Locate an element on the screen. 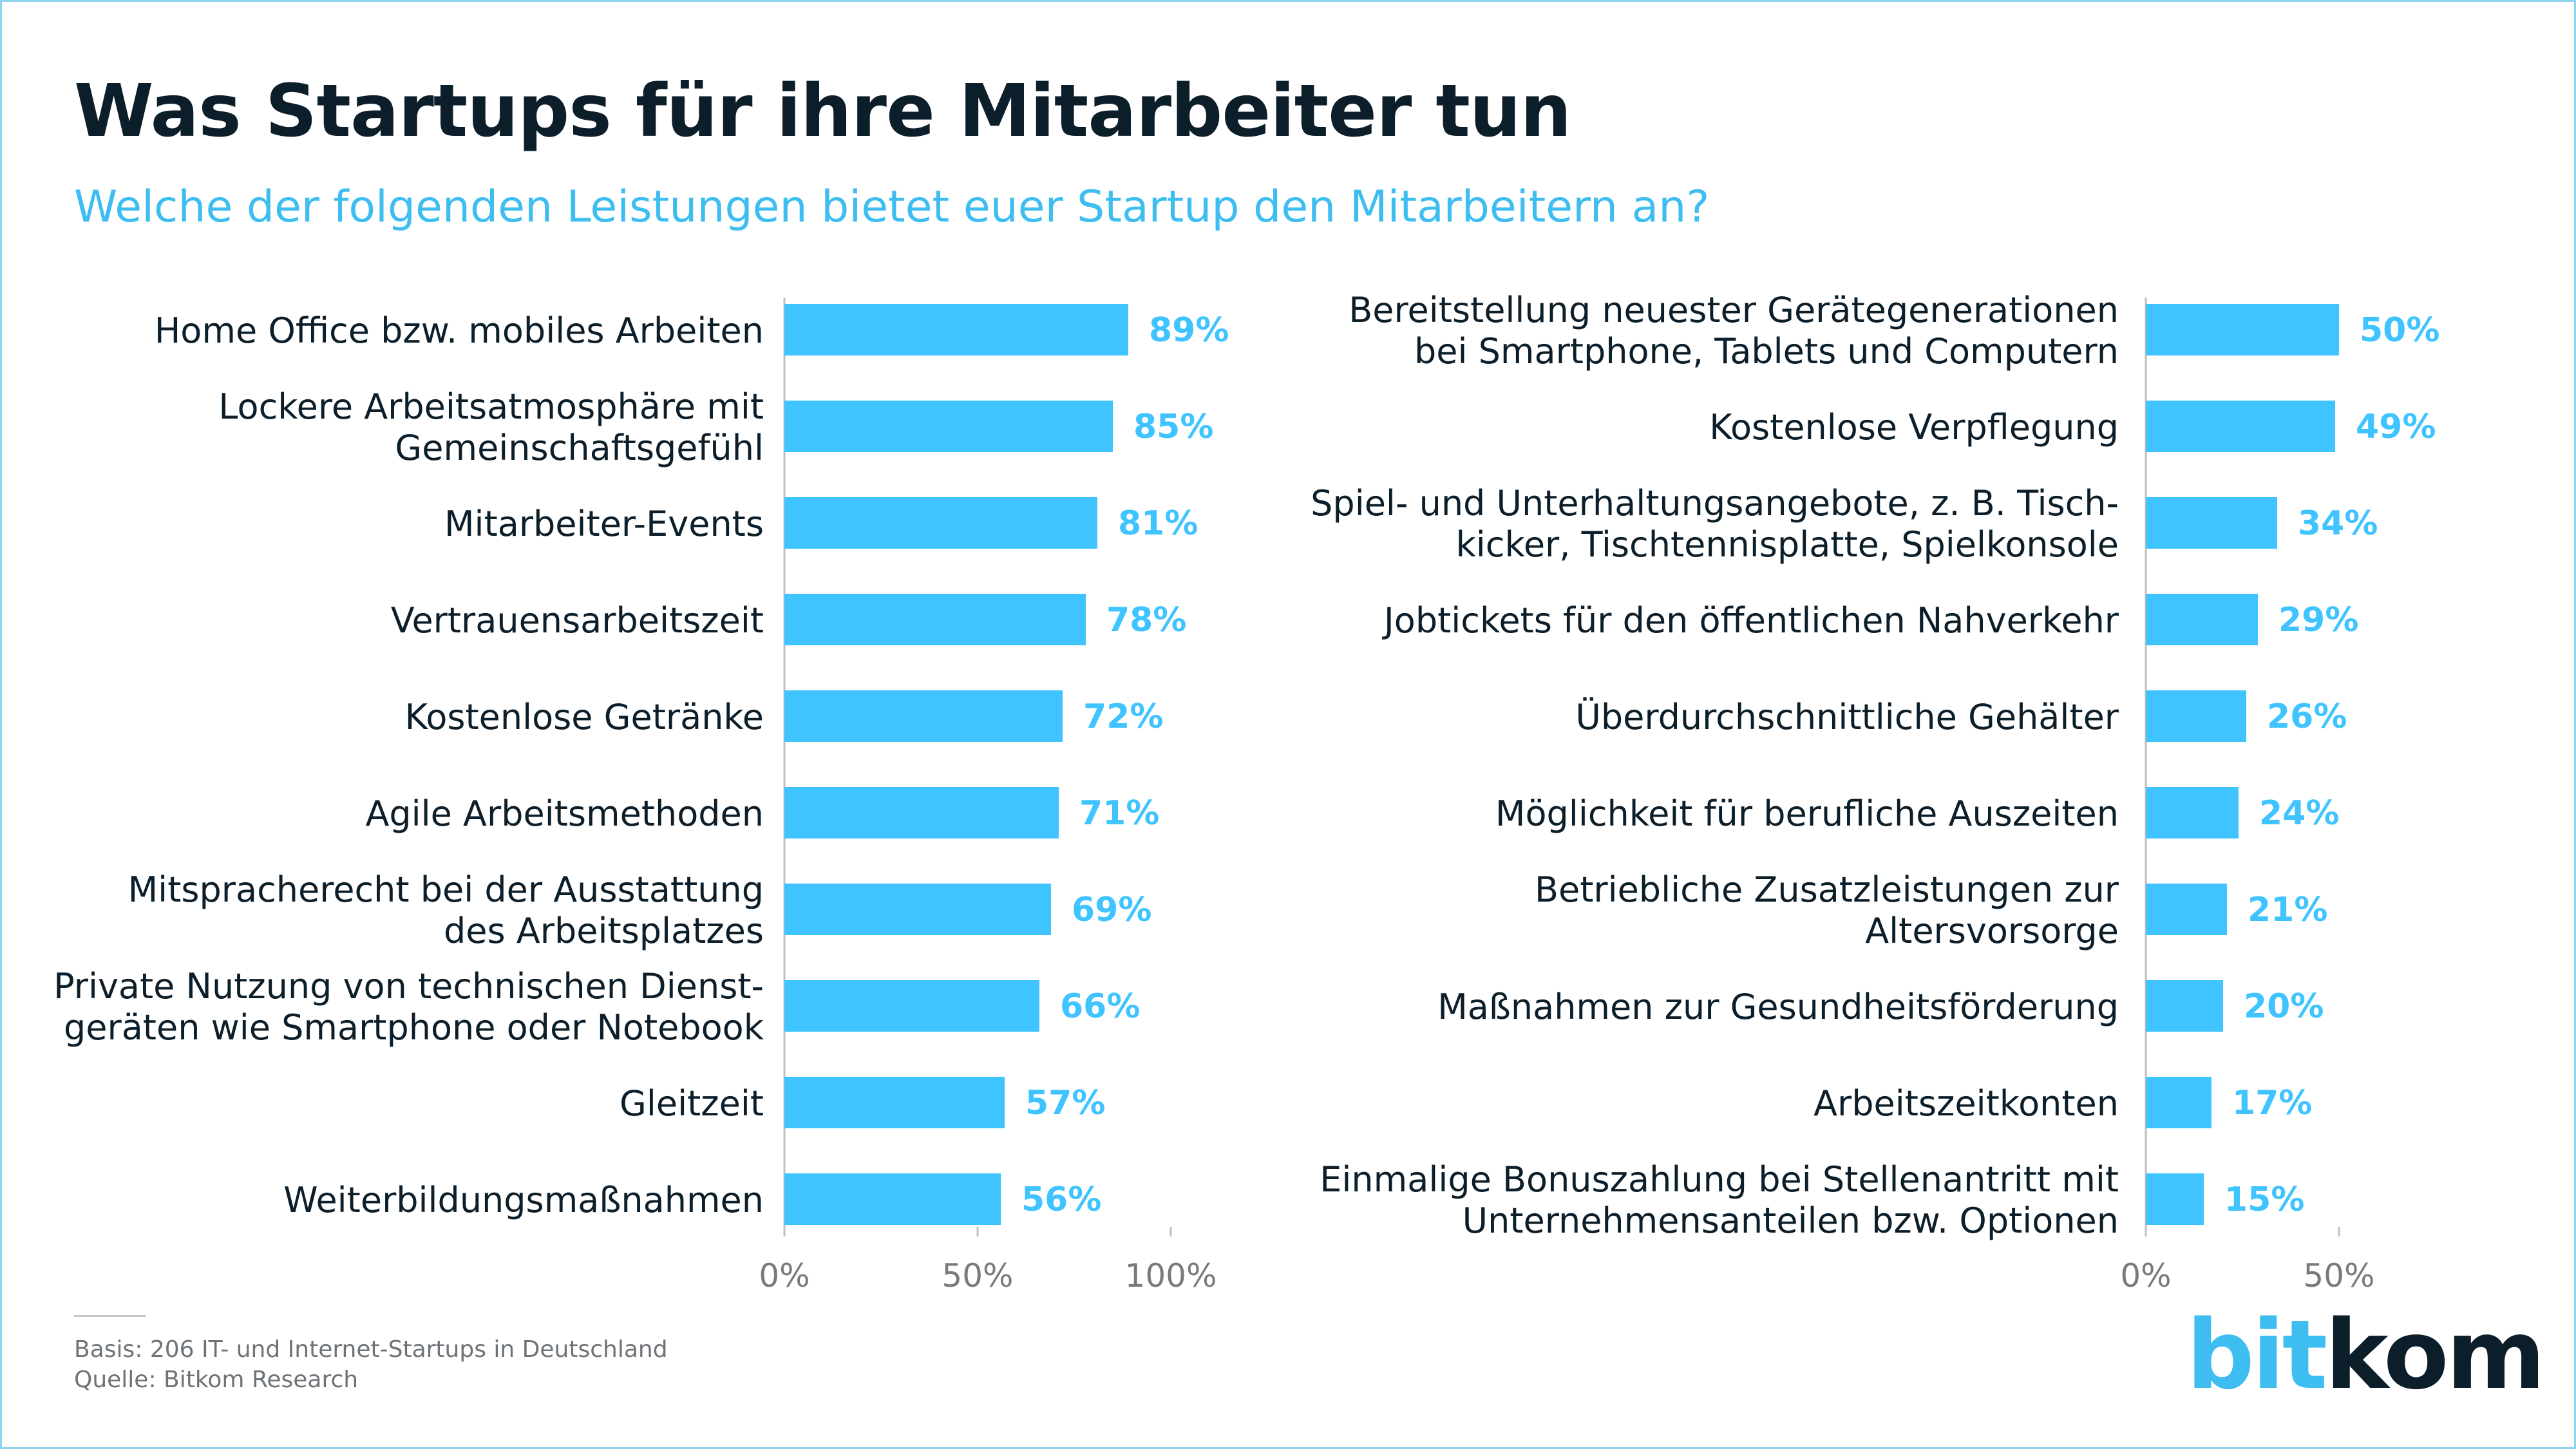 The height and width of the screenshot is (1449, 2576). category-label-line: Agile Arbeitsmethoden is located at coordinates (564, 813).